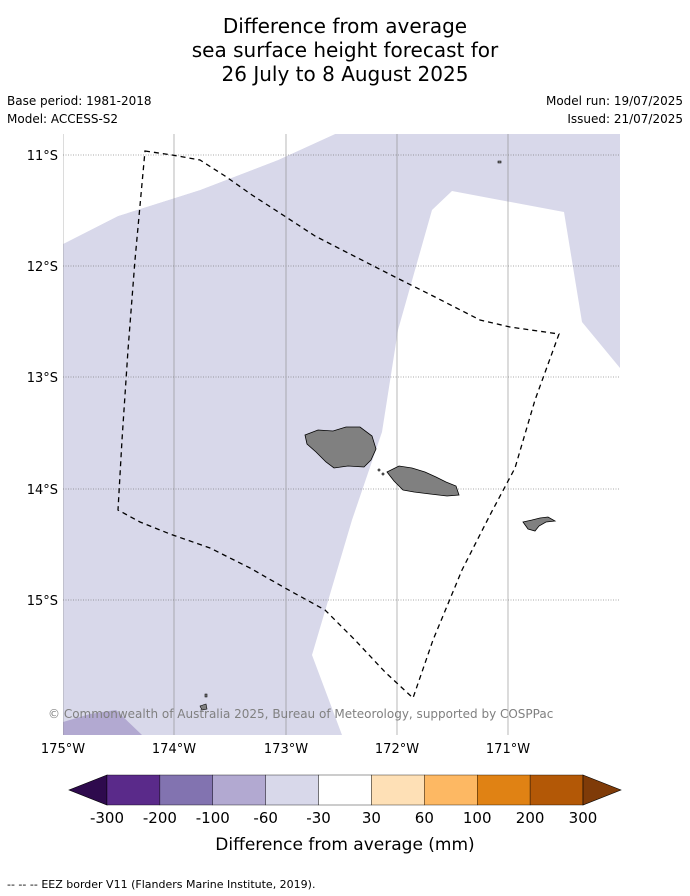  Describe the element at coordinates (424, 818) in the screenshot. I see `colorbar-tick-label: 60` at that location.